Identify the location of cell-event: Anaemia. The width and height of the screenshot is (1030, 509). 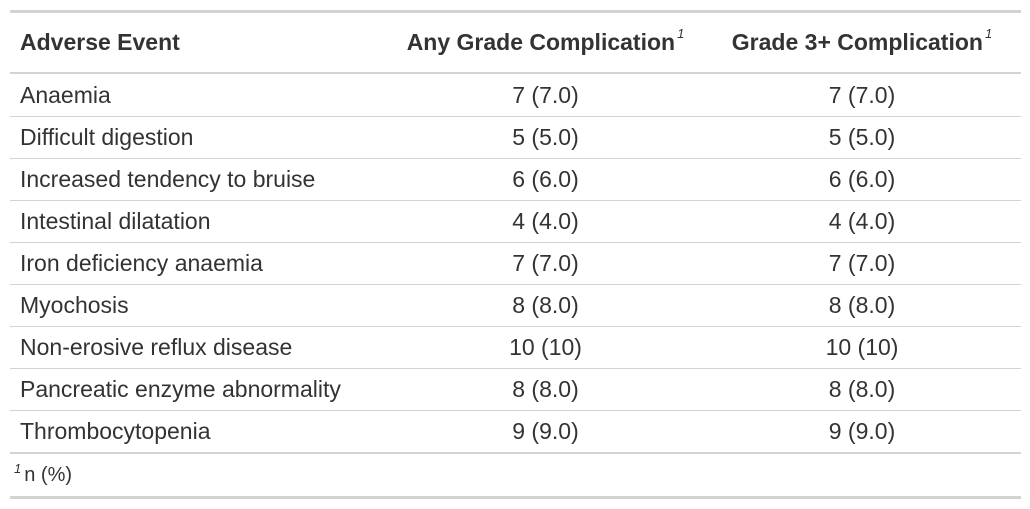
(65, 94).